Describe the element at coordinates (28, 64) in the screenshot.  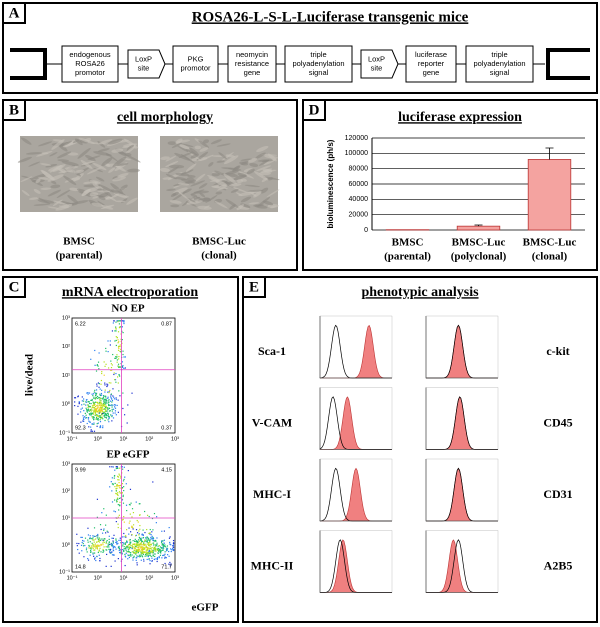
I see `bracket-left` at that location.